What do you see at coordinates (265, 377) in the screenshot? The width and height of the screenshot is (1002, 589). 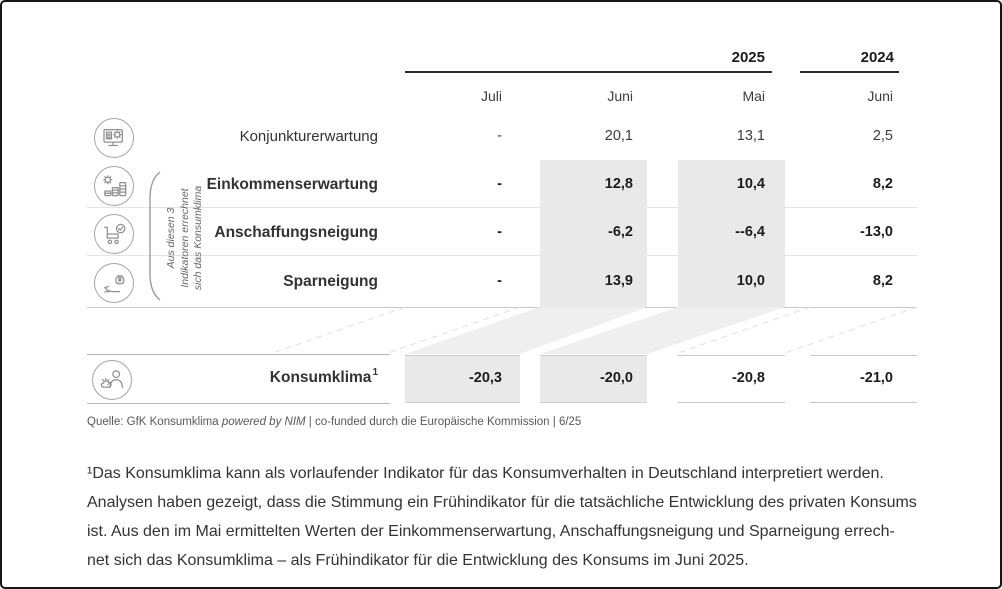 I see `row-label-konsumklima: Konsumklima1` at bounding box center [265, 377].